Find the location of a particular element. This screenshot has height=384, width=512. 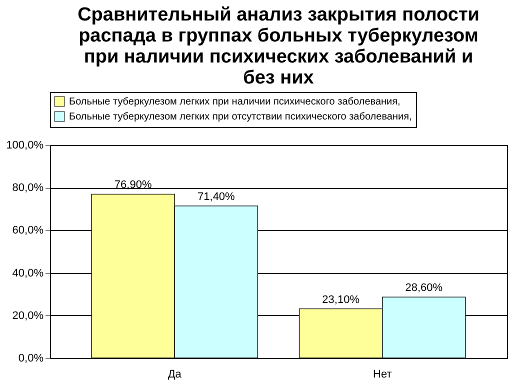

y-tick-label: 40,0% is located at coordinates (28, 273).